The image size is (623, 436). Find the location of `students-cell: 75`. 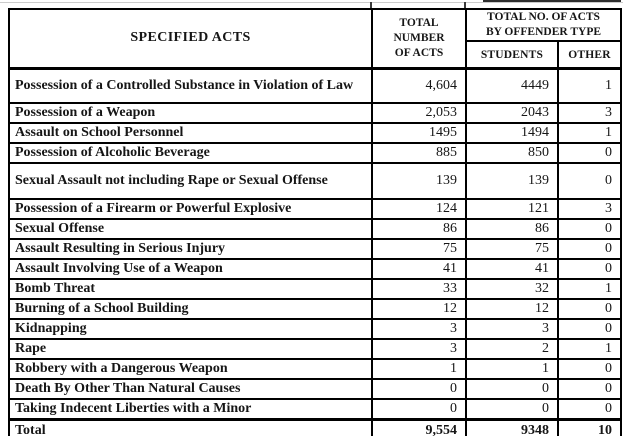

students-cell: 75 is located at coordinates (512, 249).